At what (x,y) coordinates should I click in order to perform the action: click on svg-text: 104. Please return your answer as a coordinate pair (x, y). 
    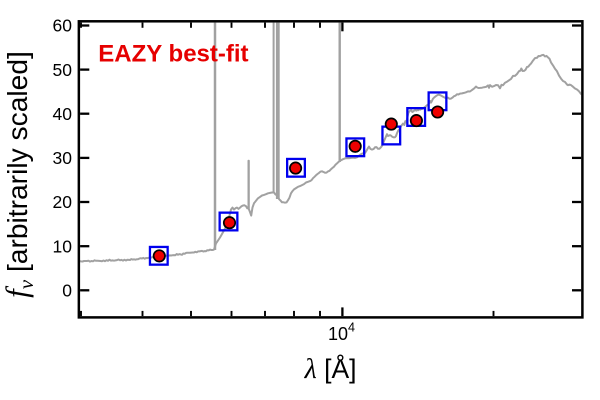
    Looking at the image, I should click on (341, 332).